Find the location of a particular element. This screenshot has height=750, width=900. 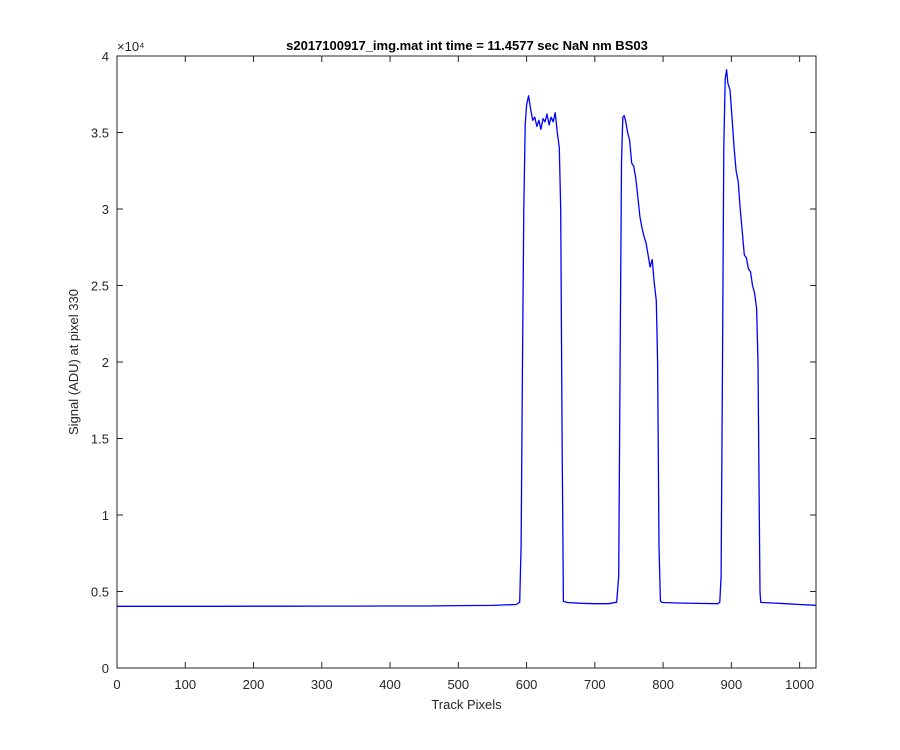

y-tick-label: 3.5 is located at coordinates (100, 133).